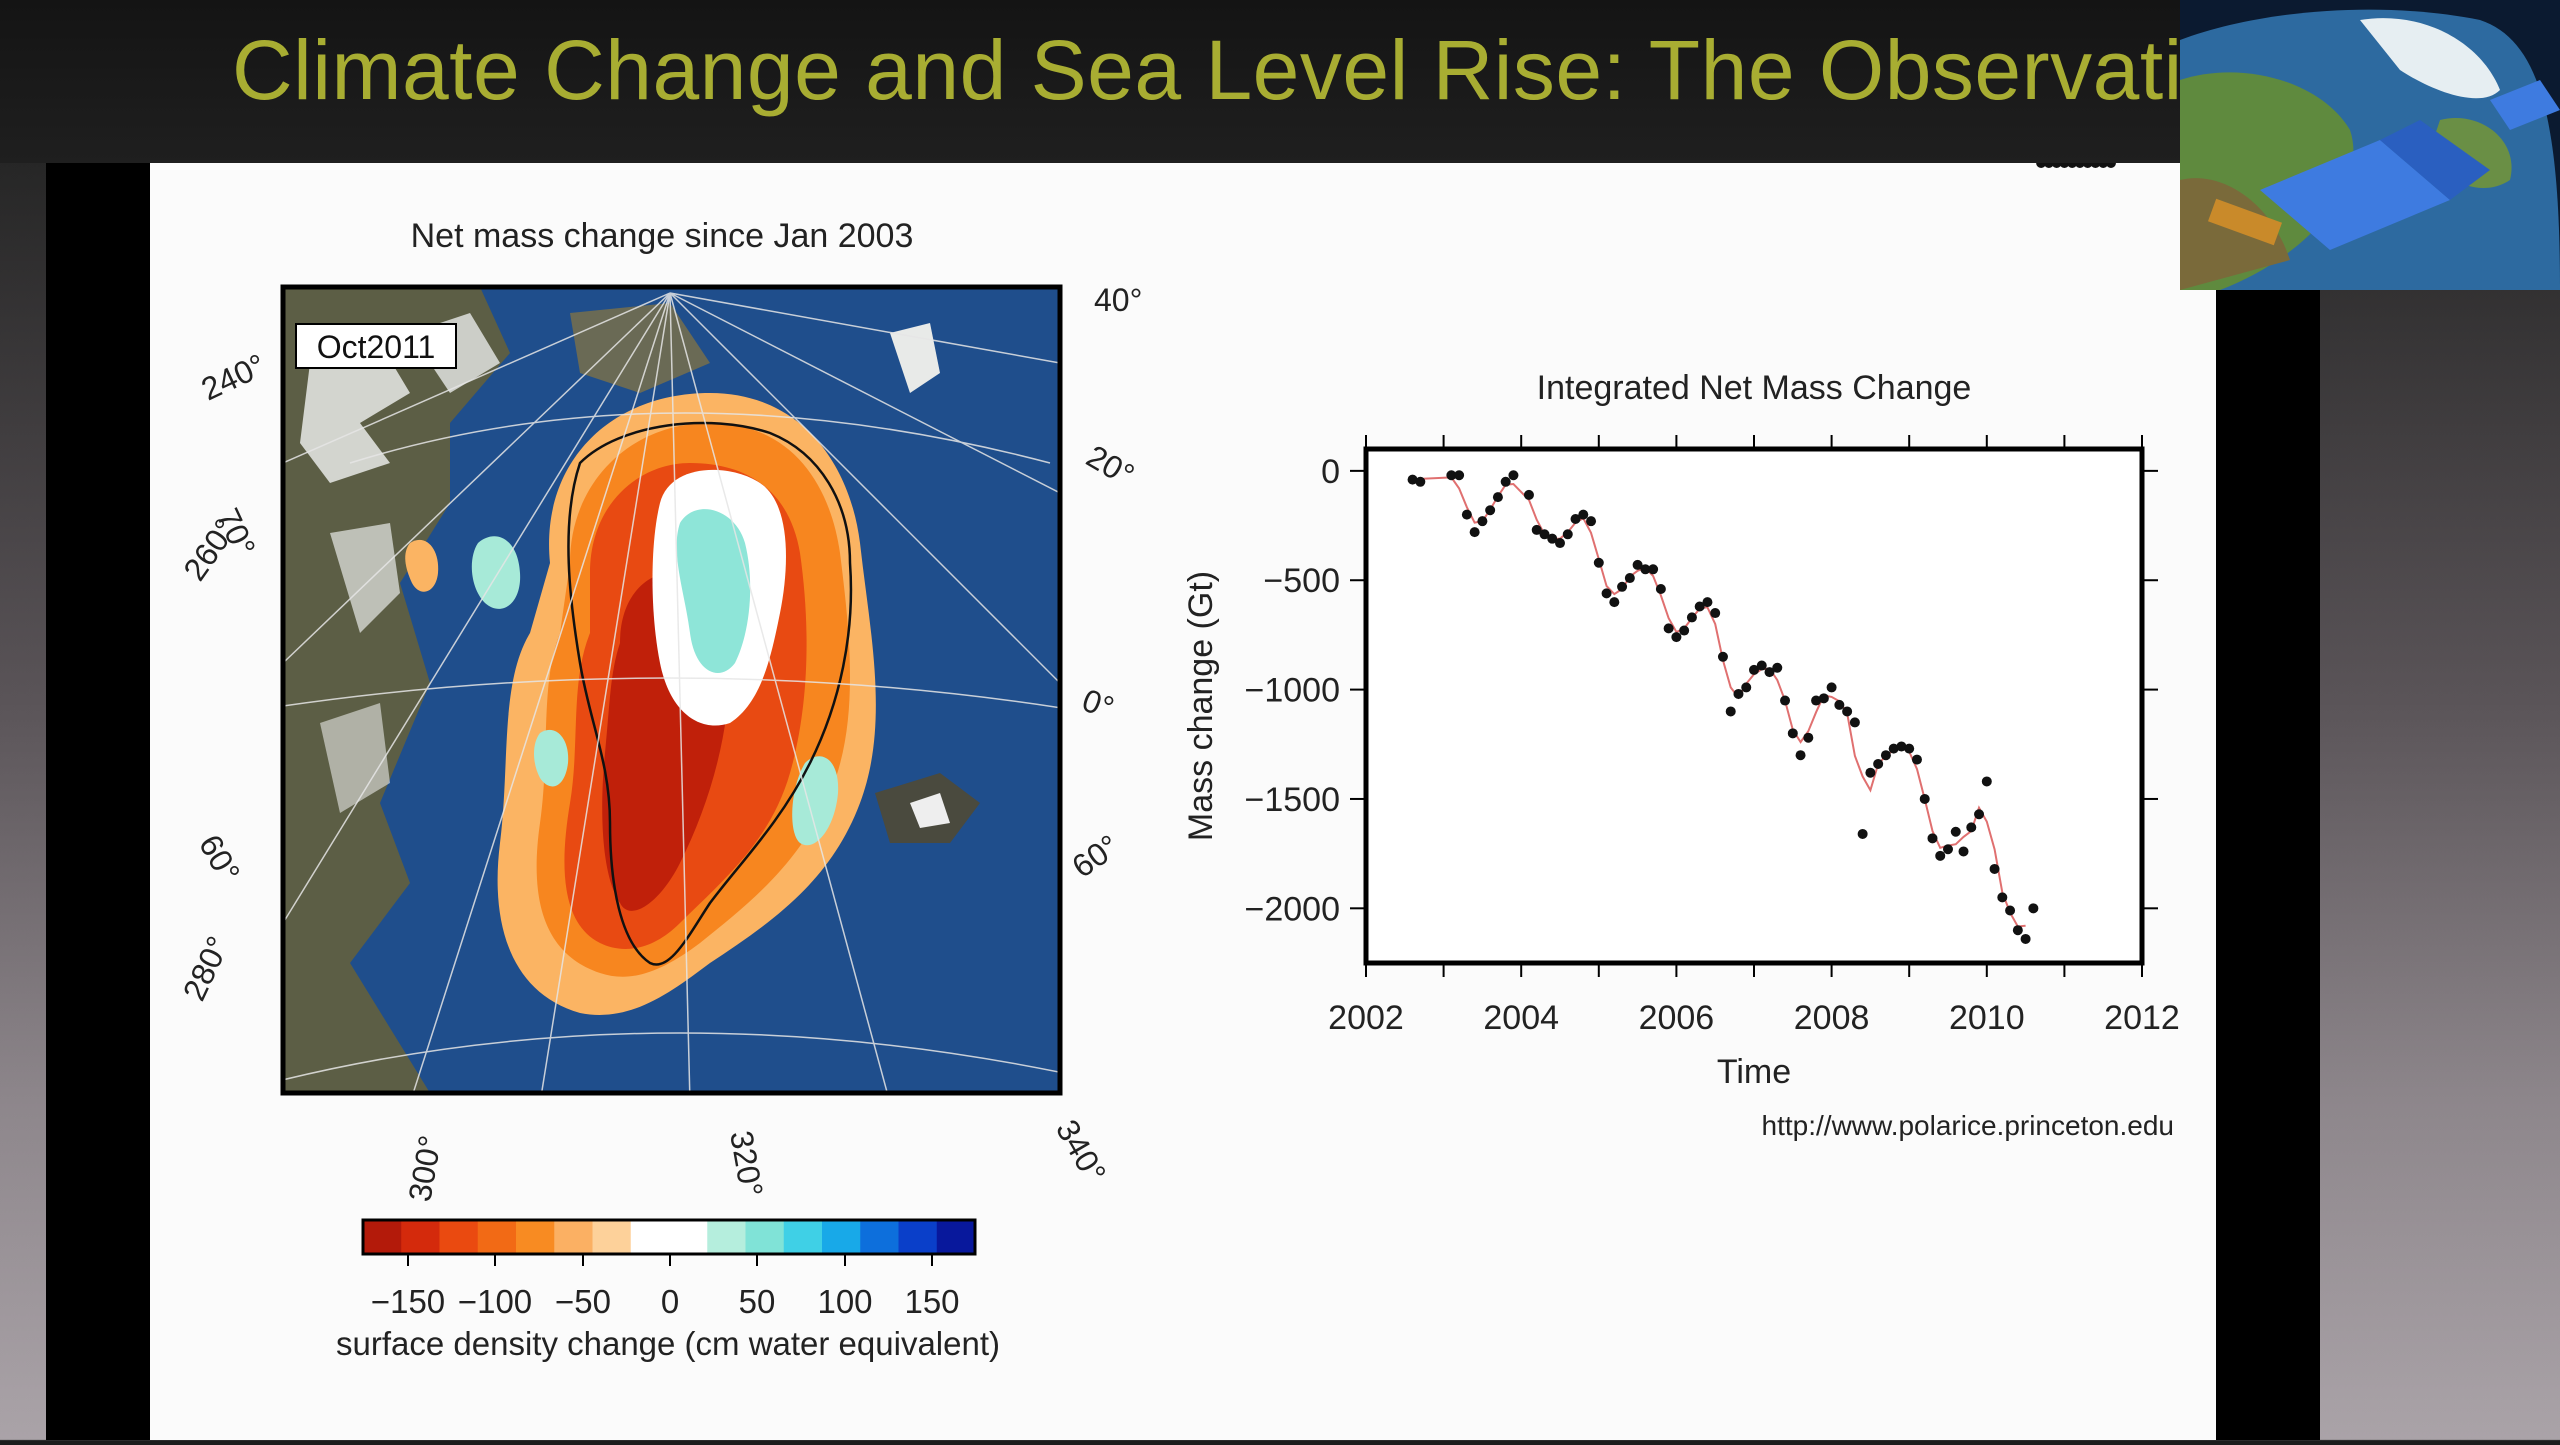 This screenshot has width=2560, height=1445. What do you see at coordinates (1293, 691) in the screenshot?
I see `y-tick-label: −1000` at bounding box center [1293, 691].